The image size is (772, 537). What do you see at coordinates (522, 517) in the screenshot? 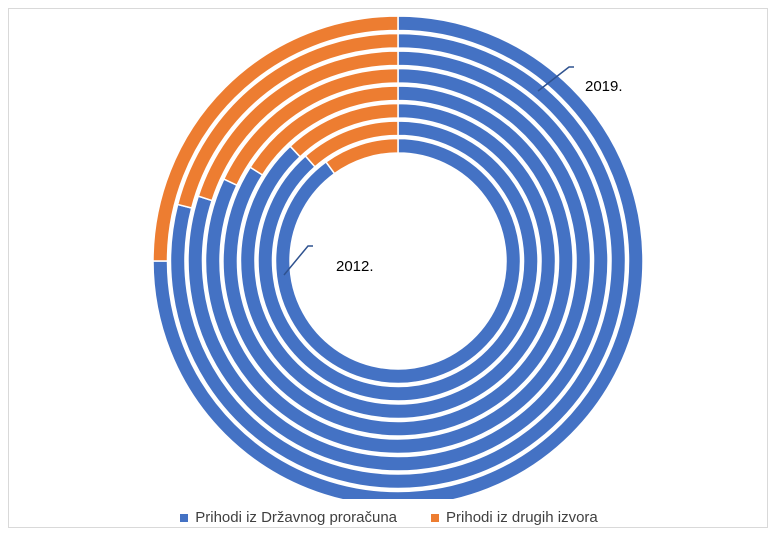
I see `legend-label-drugi-izvori: Prihodi iz drugih izvora` at bounding box center [522, 517].